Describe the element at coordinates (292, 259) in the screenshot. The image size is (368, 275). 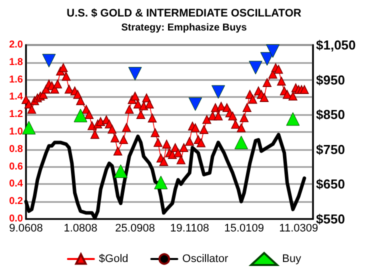
I see `legend-label: Buy` at that location.